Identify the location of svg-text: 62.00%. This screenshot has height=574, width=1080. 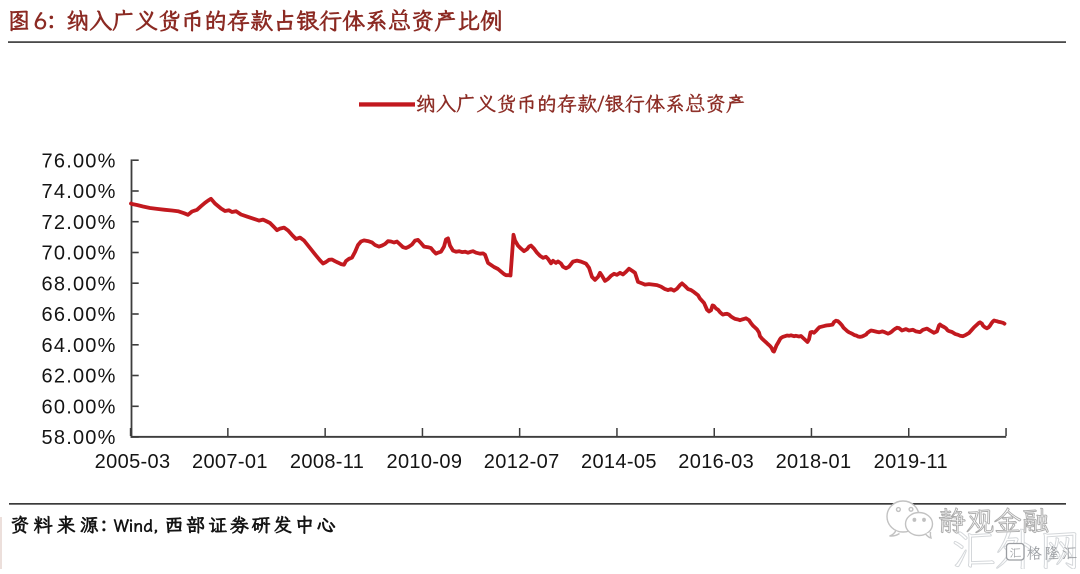
(79, 377).